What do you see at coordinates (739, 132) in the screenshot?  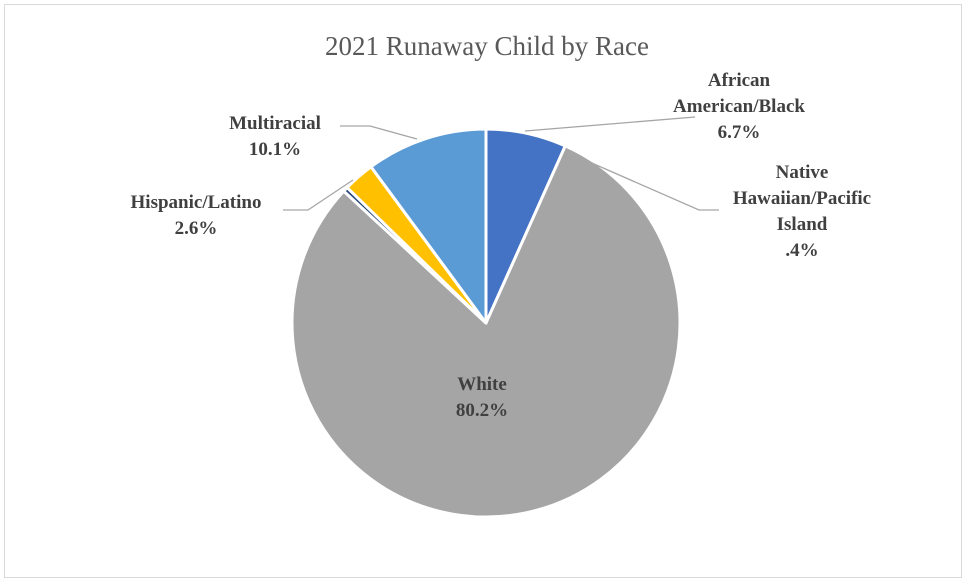 I see `data-label-line: 6.7%` at bounding box center [739, 132].